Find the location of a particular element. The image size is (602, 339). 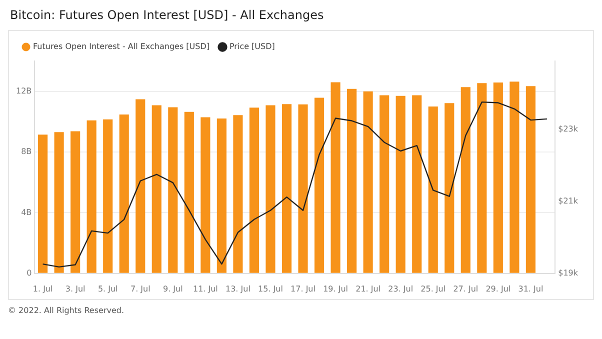

legend-label: Futures Open Interest - All Exchanges [USD] is located at coordinates (121, 47).